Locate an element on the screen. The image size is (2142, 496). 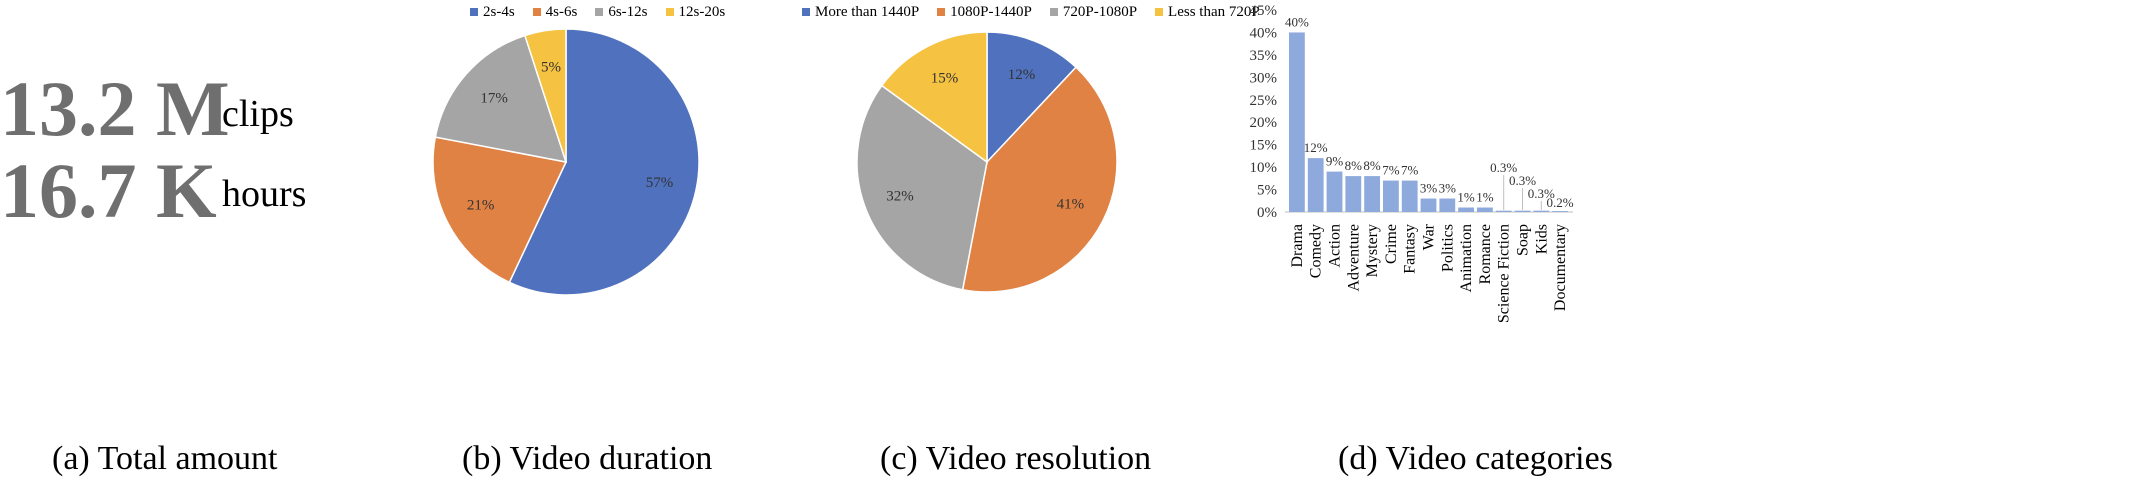
y-tick-label: 0% is located at coordinates (1267, 213).